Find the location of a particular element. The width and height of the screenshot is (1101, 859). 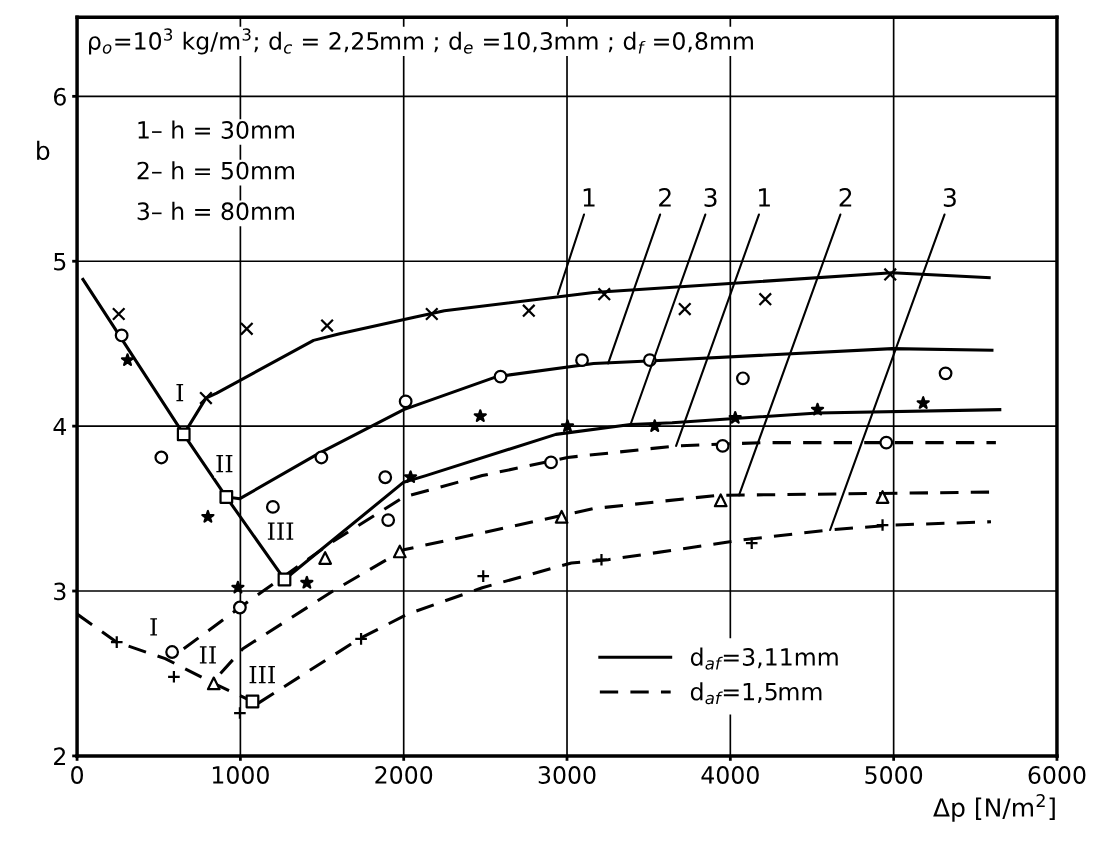

chart-title: ρ$_{o}$=10$^{3}$ kg/m$^{3}$; d$_{c}$ = 2,25mm ; d$_{e}$ =10,3mm ; d$_{f}$ =0,8mm is located at coordinates (421, 41).